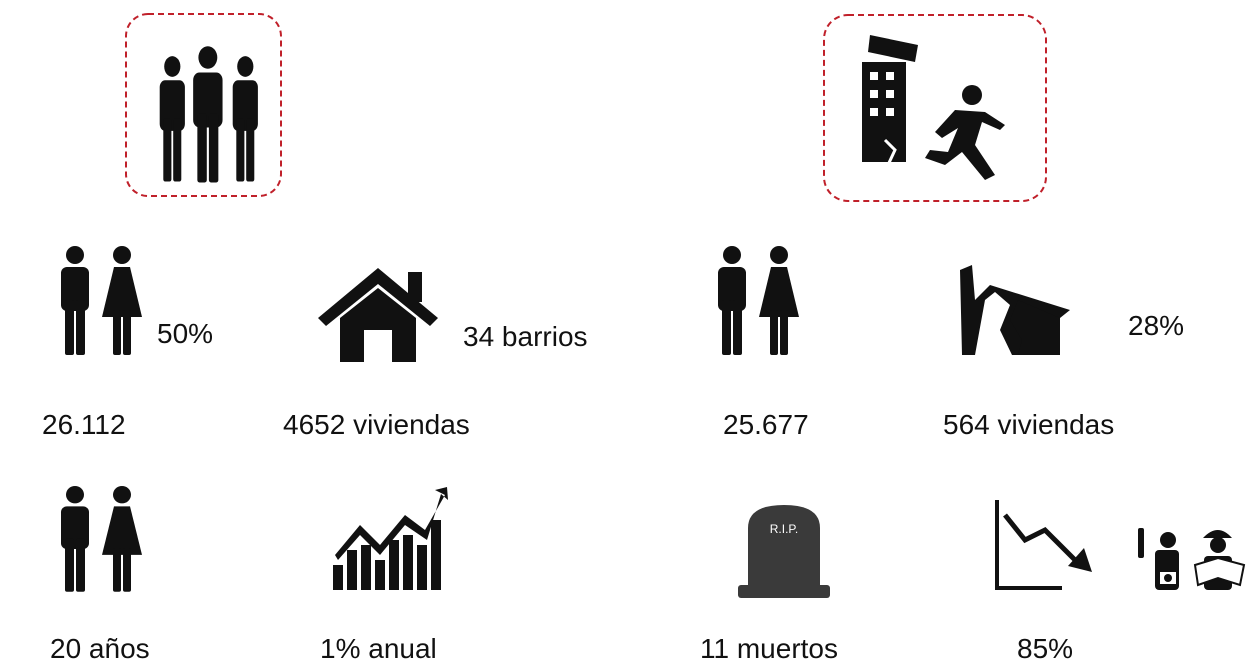  Describe the element at coordinates (376, 424) in the screenshot. I see `stat-label: 4652 viviendas` at that location.